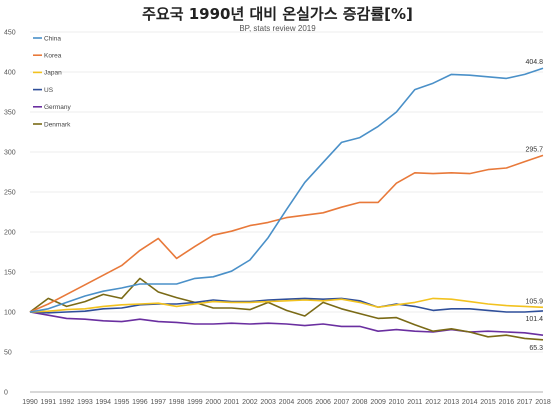  What do you see at coordinates (30, 402) in the screenshot?
I see `x-tick-label: 1990` at bounding box center [30, 402].